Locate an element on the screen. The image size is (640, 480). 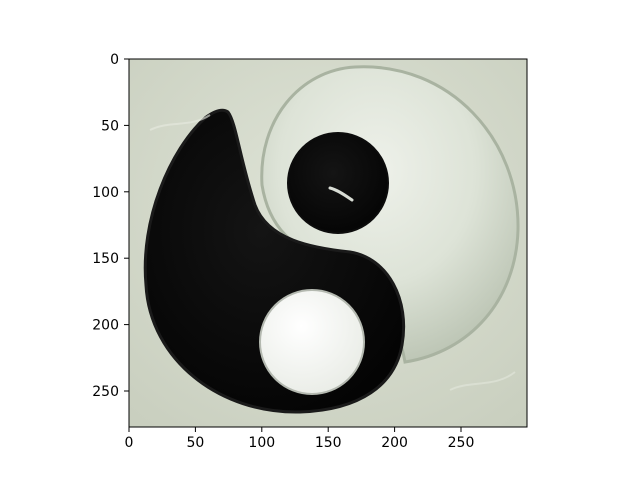
y-tick-label: 200 is located at coordinates (105, 326).